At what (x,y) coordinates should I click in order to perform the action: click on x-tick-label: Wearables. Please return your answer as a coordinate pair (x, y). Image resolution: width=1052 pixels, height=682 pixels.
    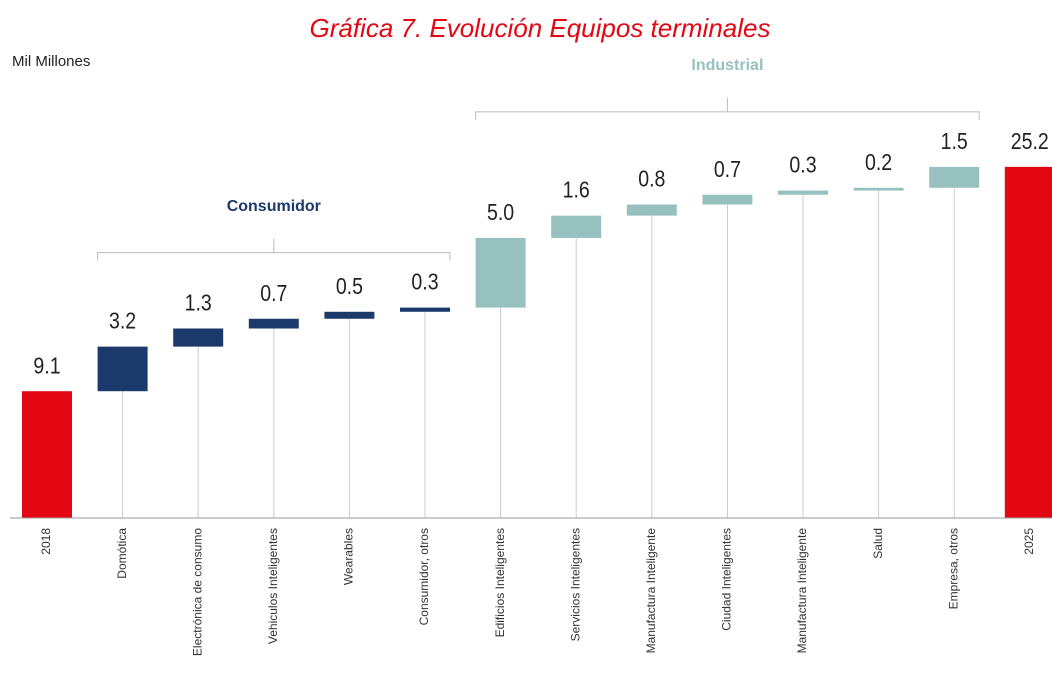
    Looking at the image, I should click on (349, 556).